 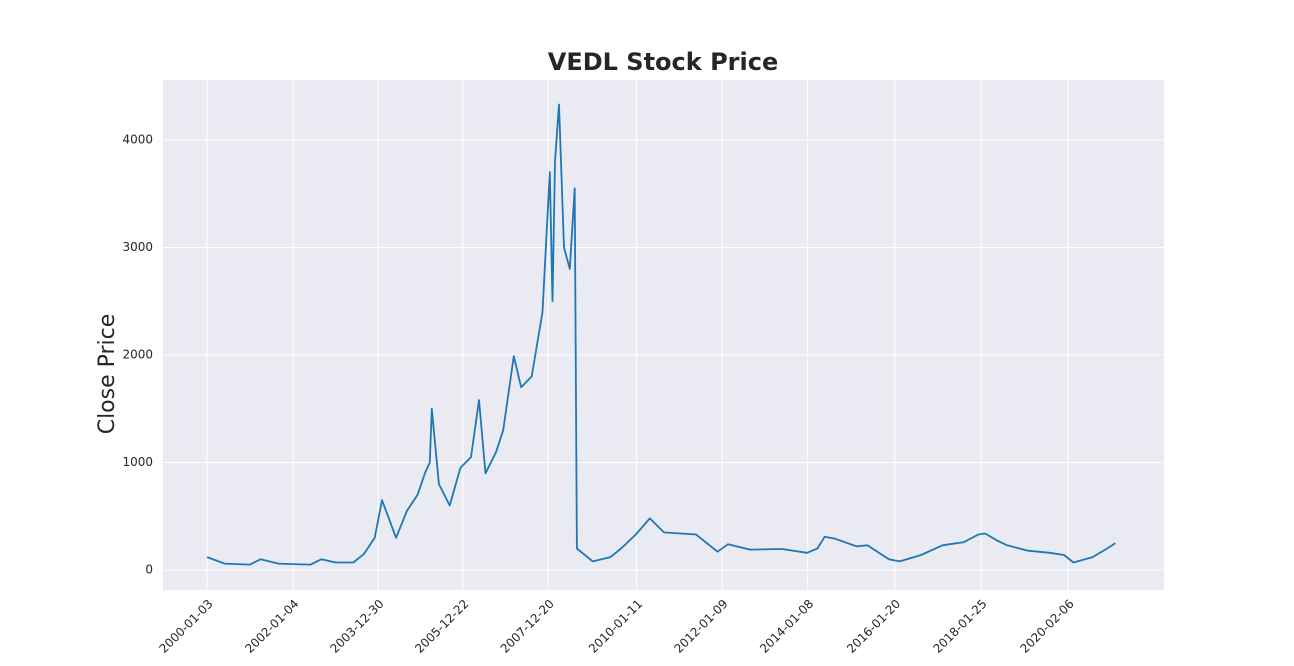 I want to click on y-axis-label: Close Price, so click(x=107, y=374).